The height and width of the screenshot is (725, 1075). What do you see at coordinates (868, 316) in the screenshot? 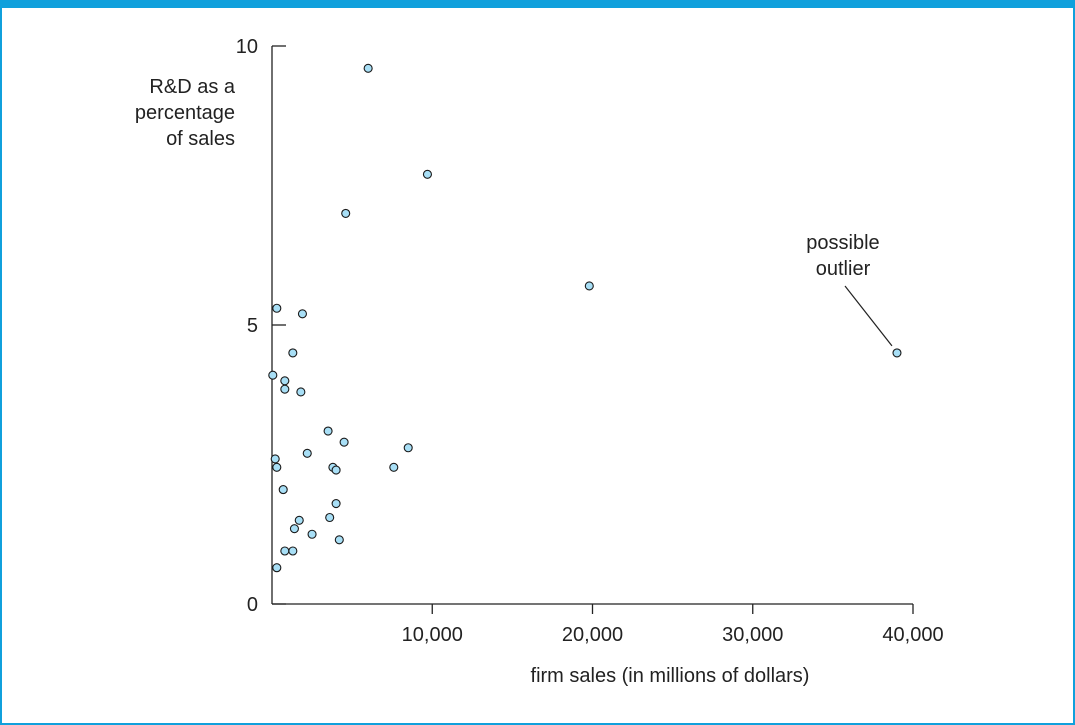
I see `annotation-pointer` at bounding box center [868, 316].